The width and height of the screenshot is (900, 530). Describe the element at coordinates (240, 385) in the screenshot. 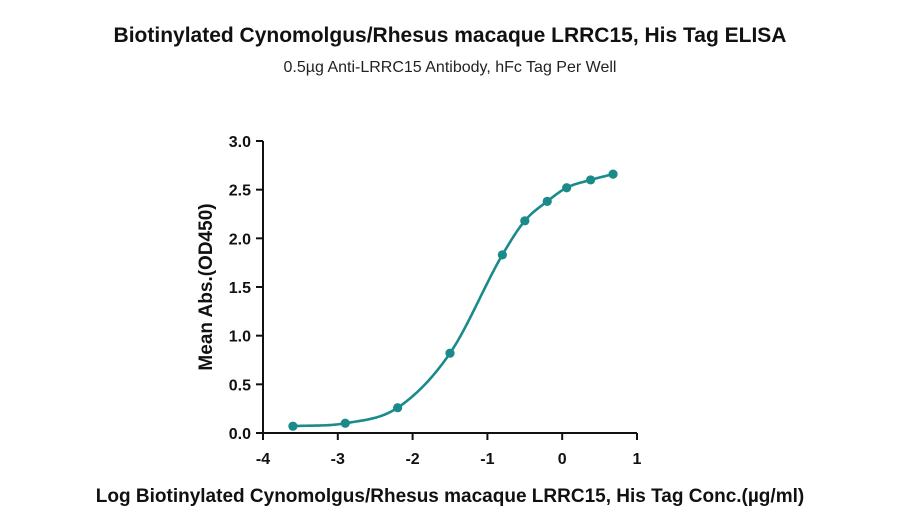

I see `y-tick-label: 0.5` at that location.